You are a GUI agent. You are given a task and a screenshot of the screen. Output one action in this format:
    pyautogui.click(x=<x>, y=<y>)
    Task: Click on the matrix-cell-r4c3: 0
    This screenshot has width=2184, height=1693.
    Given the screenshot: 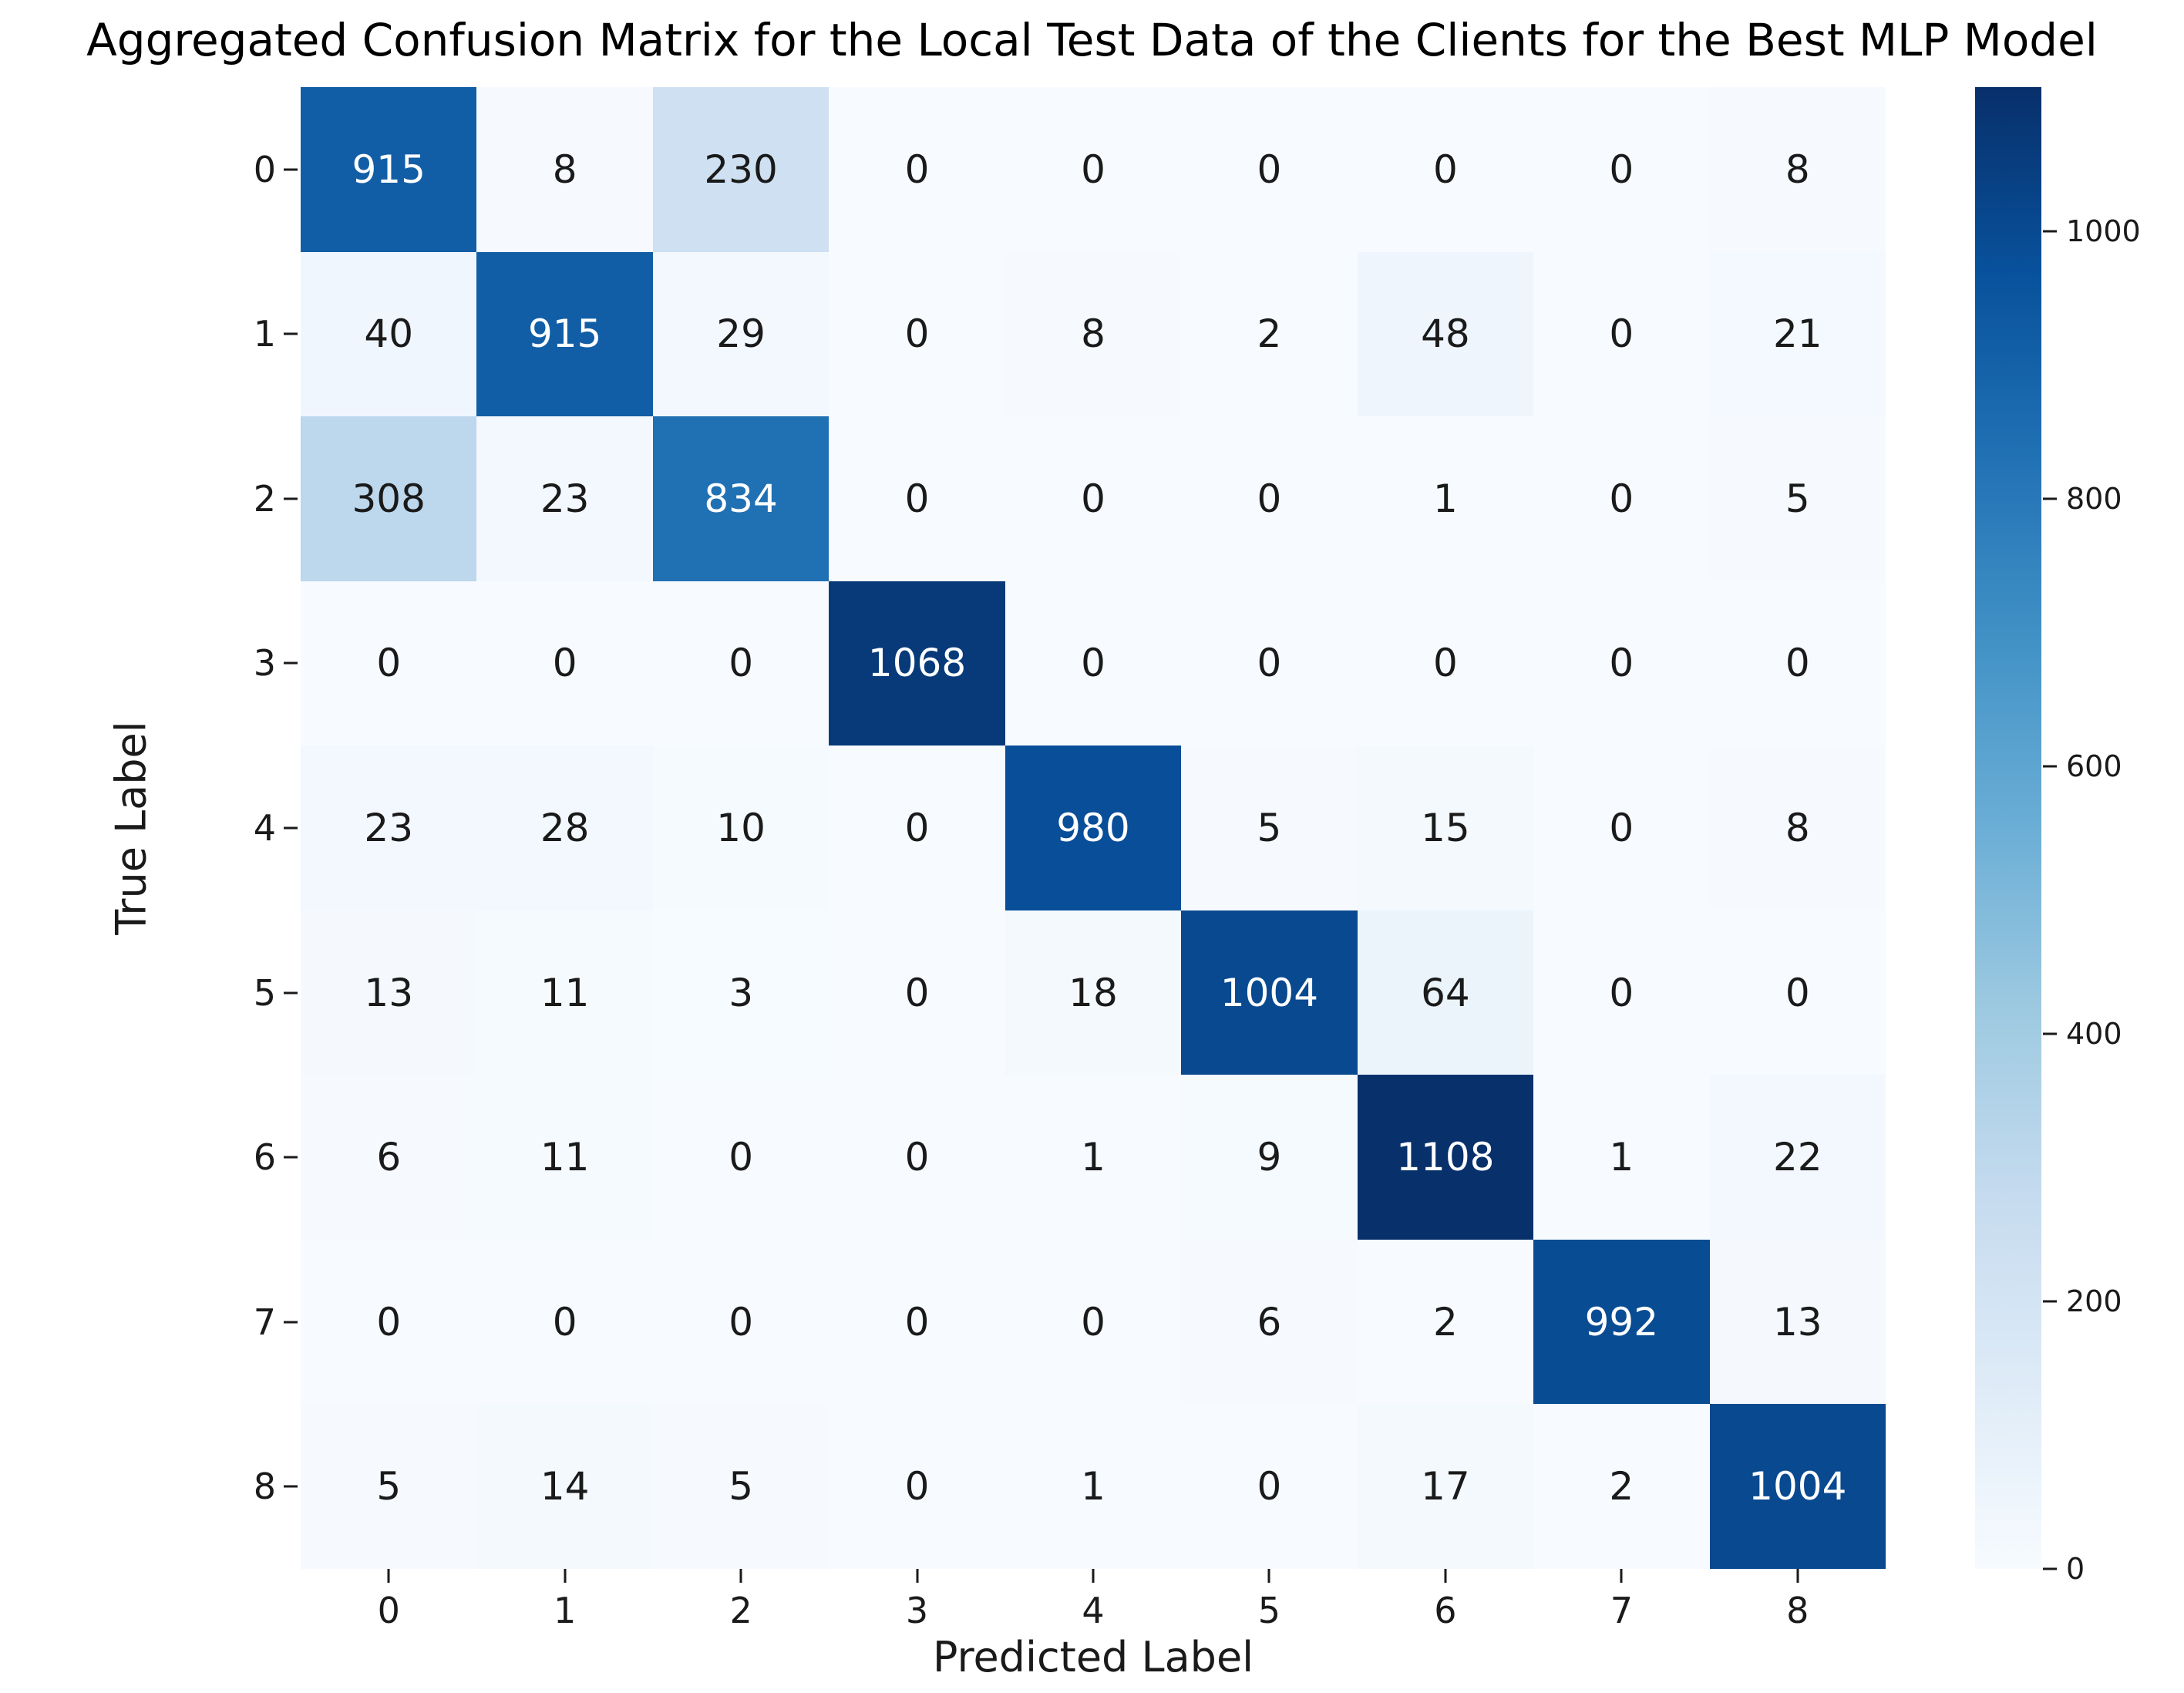 What is the action you would take?
    pyautogui.click(x=917, y=828)
    